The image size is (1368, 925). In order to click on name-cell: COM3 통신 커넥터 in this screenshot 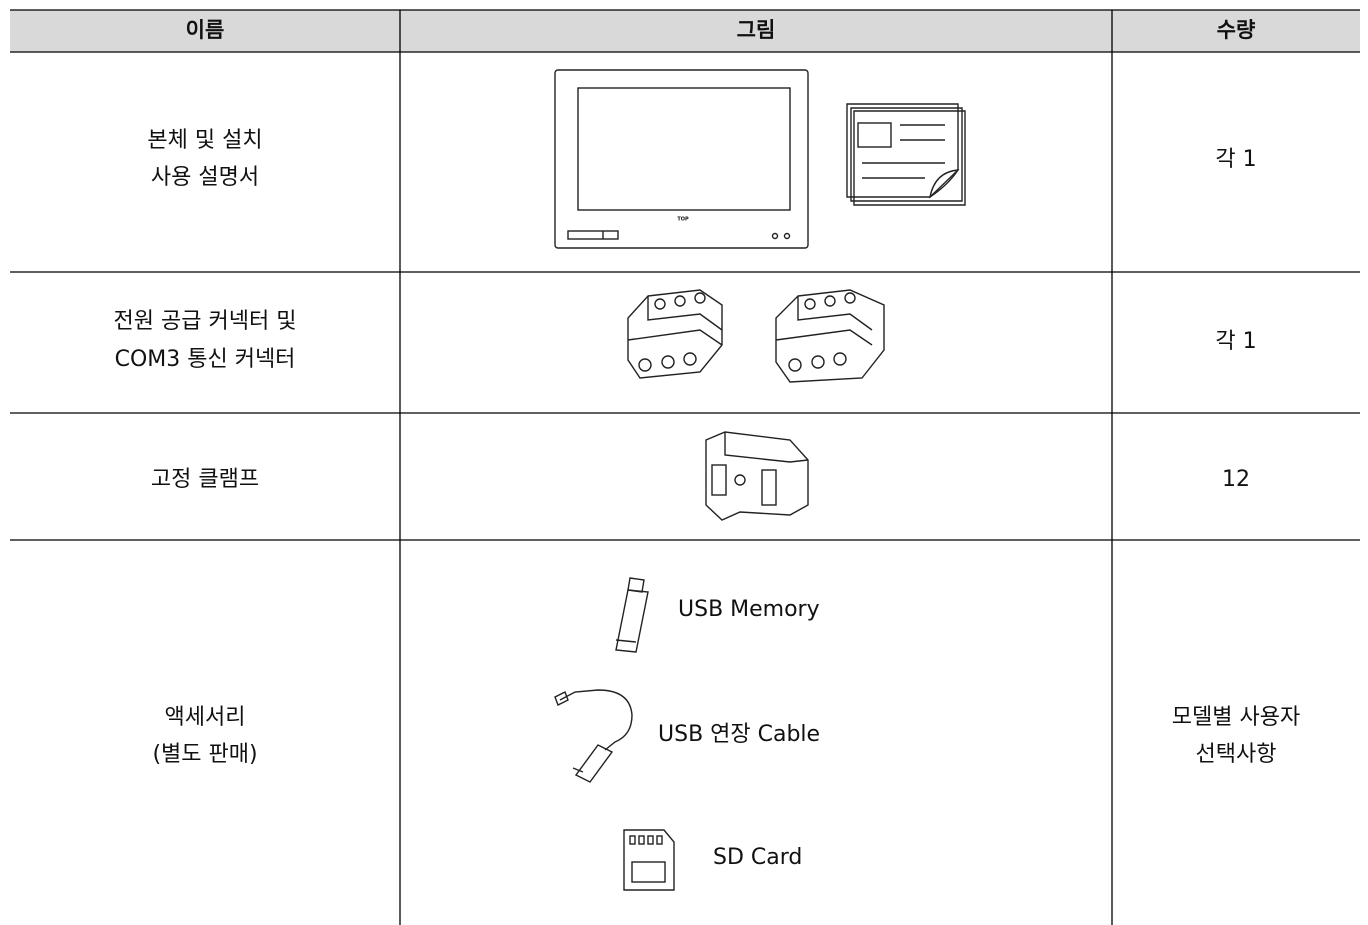, I will do `click(205, 359)`.